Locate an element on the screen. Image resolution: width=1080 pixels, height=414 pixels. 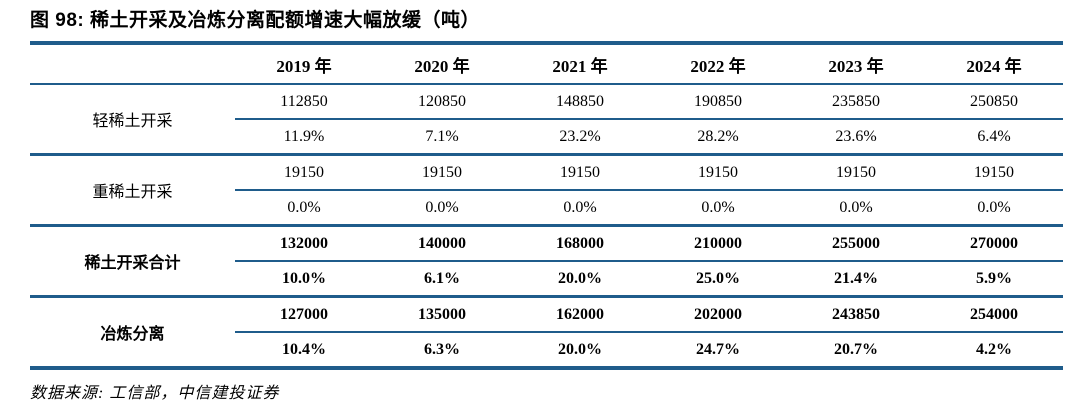
table-cell: 6.4% is located at coordinates (994, 137).